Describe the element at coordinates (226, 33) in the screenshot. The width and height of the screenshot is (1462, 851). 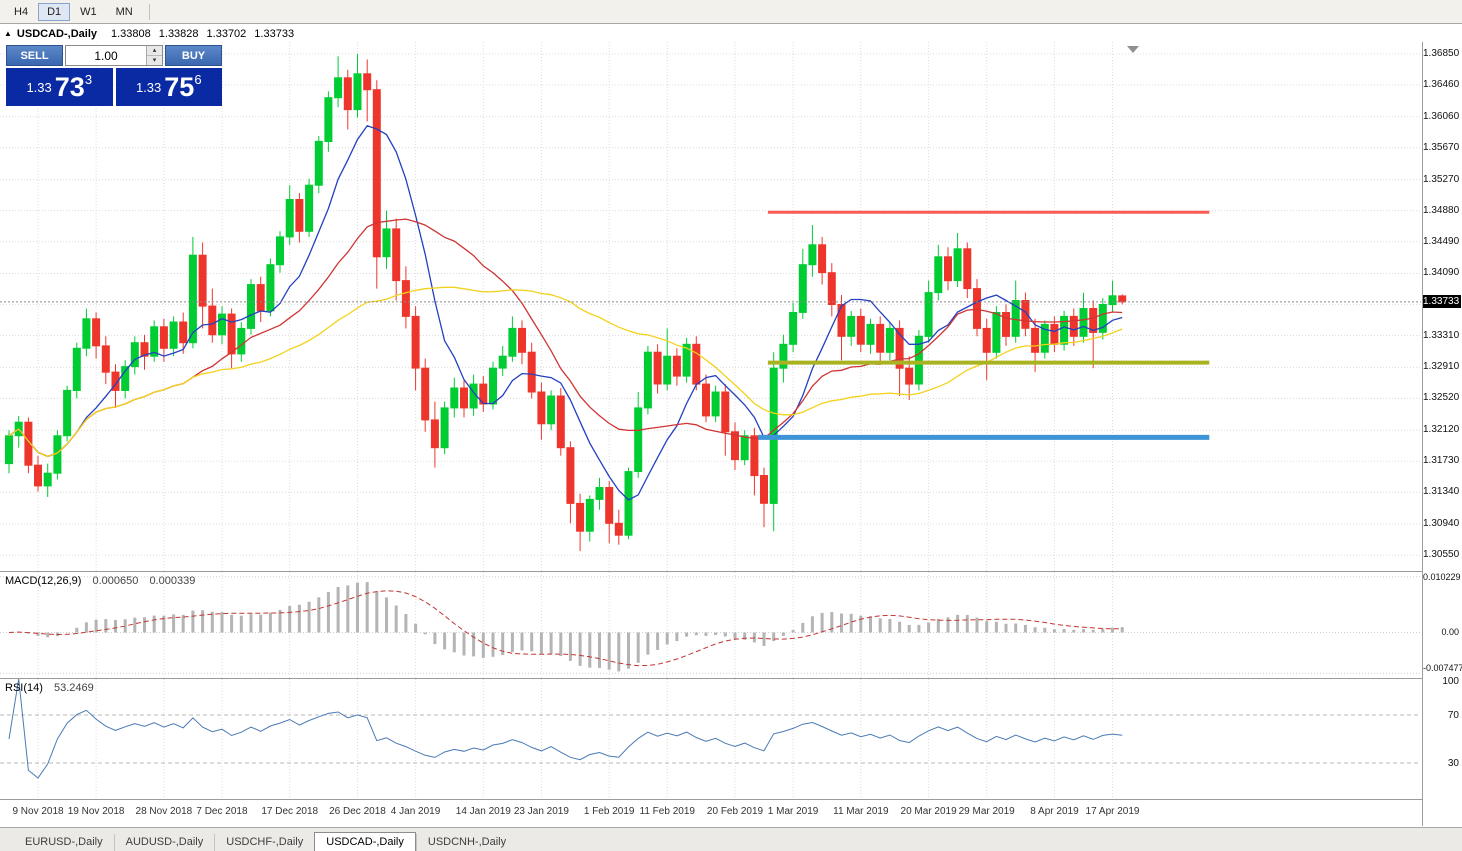
I see `ohlc-low: 1.33702` at that location.